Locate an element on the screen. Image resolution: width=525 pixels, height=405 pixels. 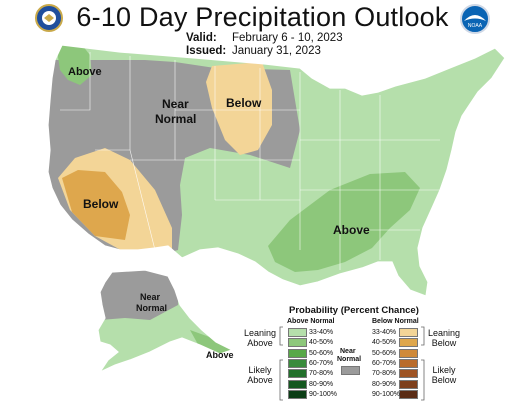
valid-dates: February 6 - 10, 2023 is located at coordinates (287, 38).